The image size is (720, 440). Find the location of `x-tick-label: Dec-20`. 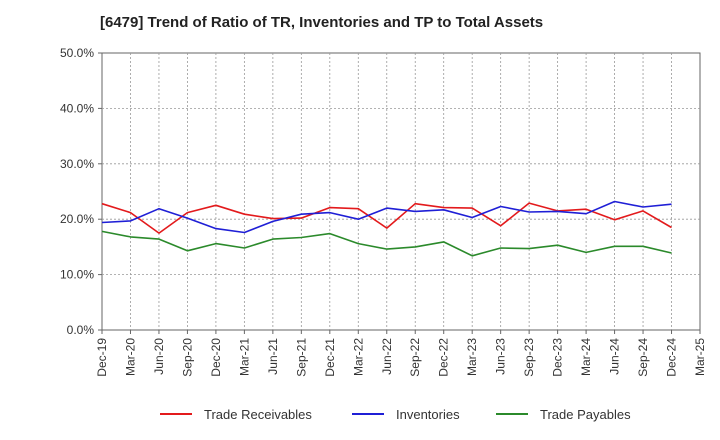

x-tick-label: Dec-20 is located at coordinates (216, 357).